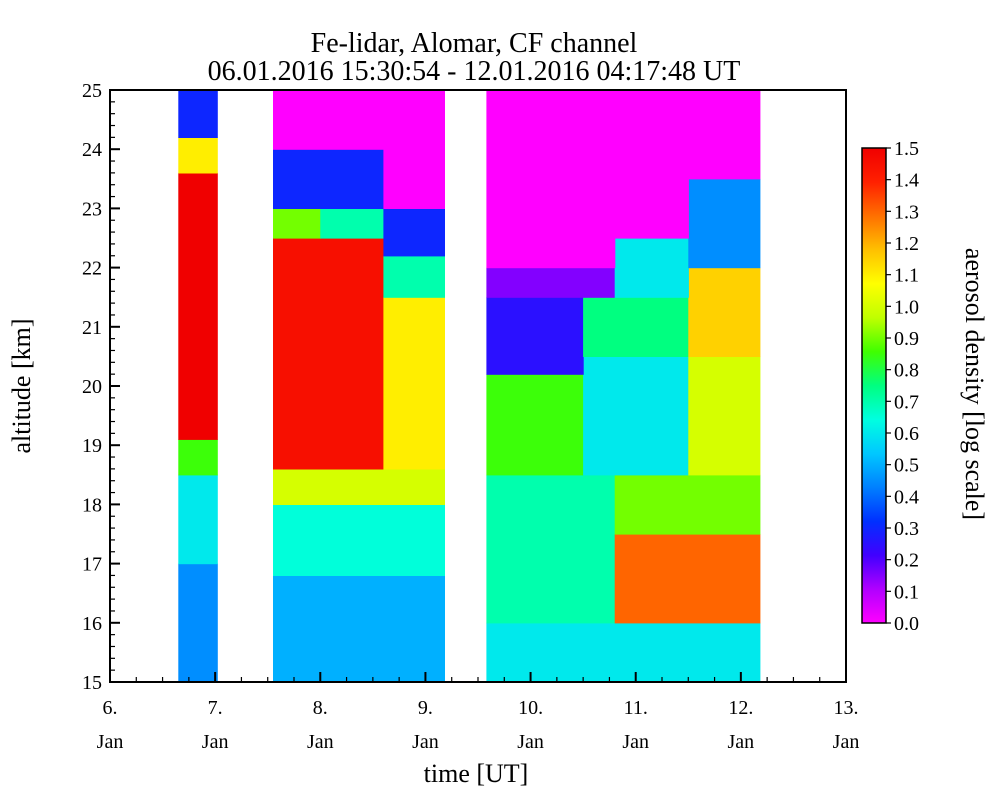 This screenshot has height=800, width=1000. What do you see at coordinates (906, 624) in the screenshot?
I see `colorbar-tick-label: 0.0` at bounding box center [906, 624].